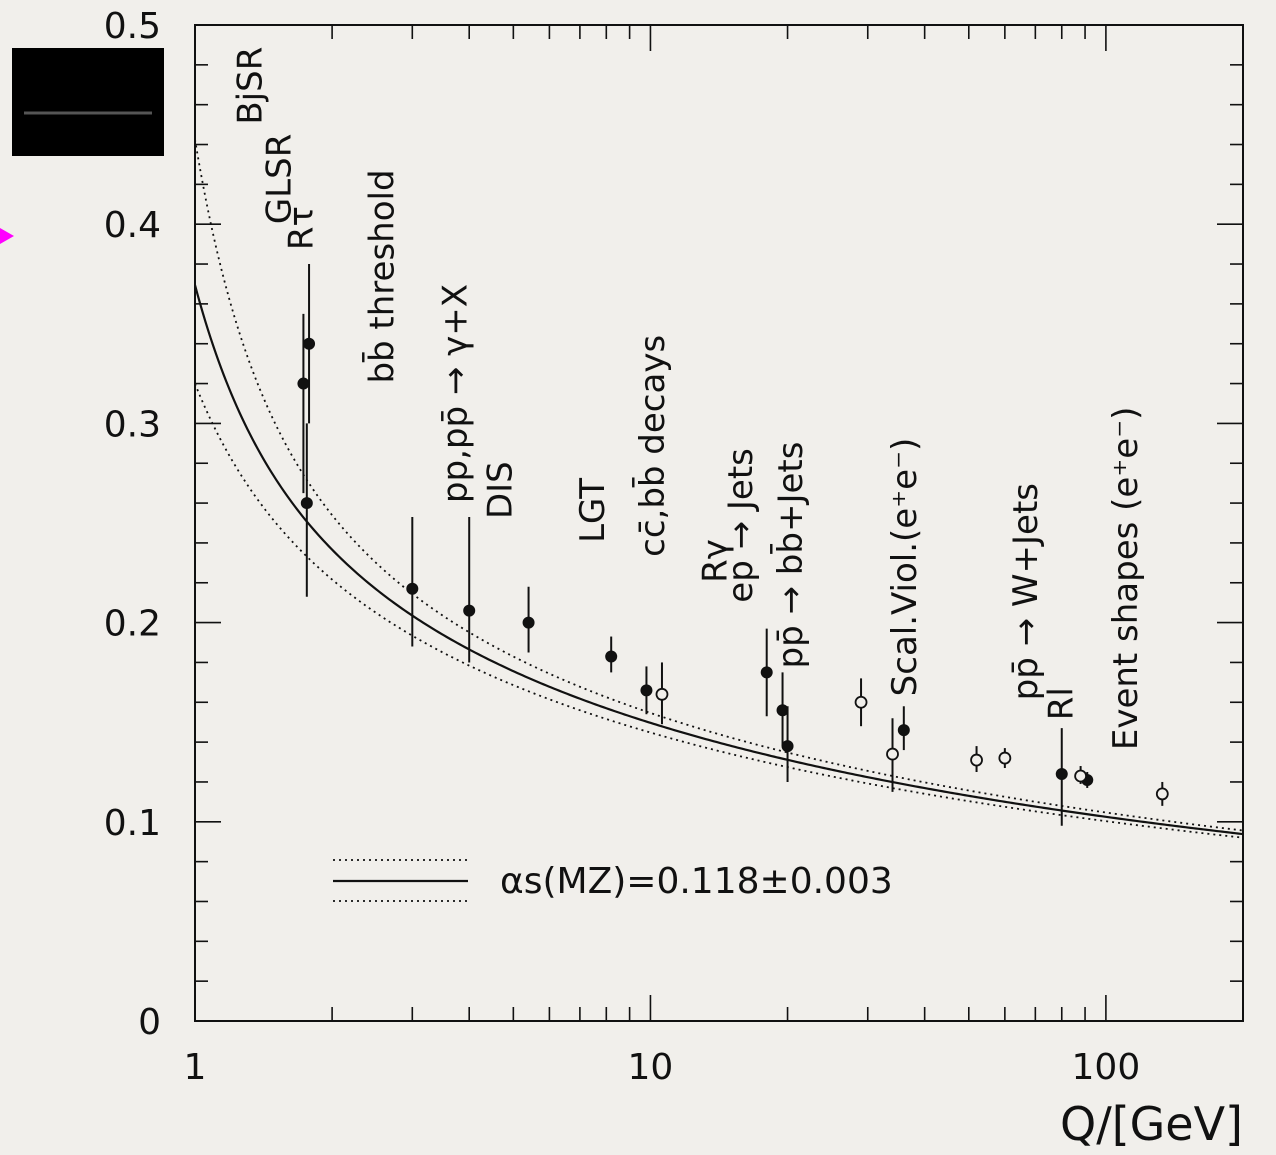 Image resolution: width=1276 pixels, height=1155 pixels. I want to click on annotation-label: pp̄ → W+Jets, so click(1026, 591).